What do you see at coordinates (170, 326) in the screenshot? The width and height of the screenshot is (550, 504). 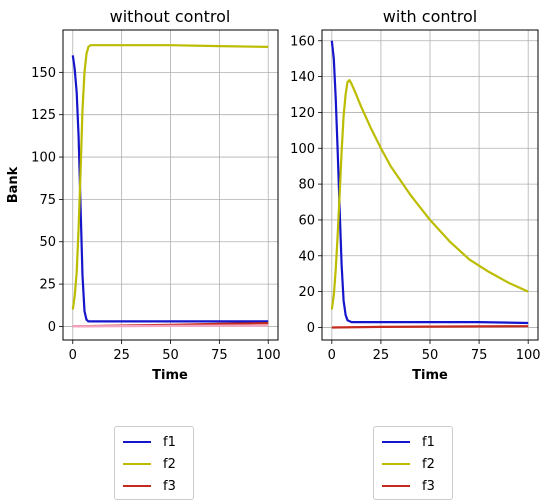 I see `series-line-unlabeled` at bounding box center [170, 326].